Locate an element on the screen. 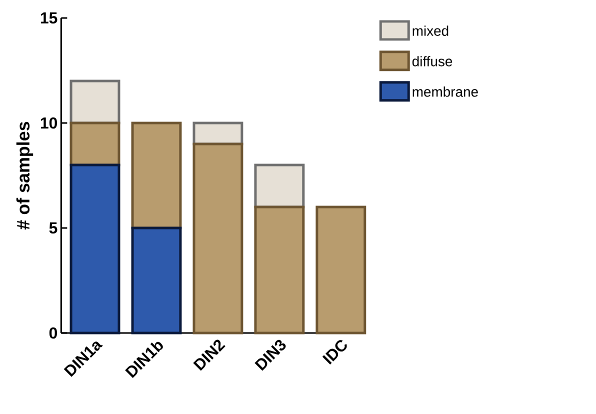  y-tick-label: 10 is located at coordinates (49, 123).